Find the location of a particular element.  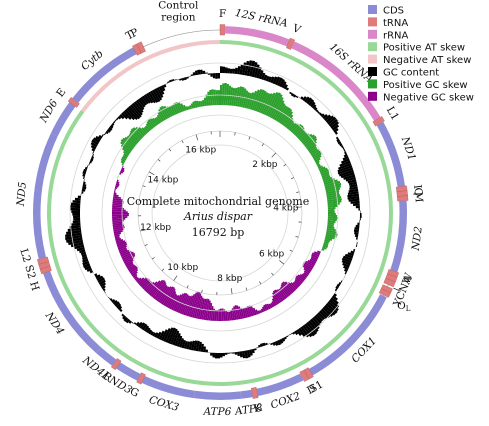

center-disk is located at coordinates (220, 213).